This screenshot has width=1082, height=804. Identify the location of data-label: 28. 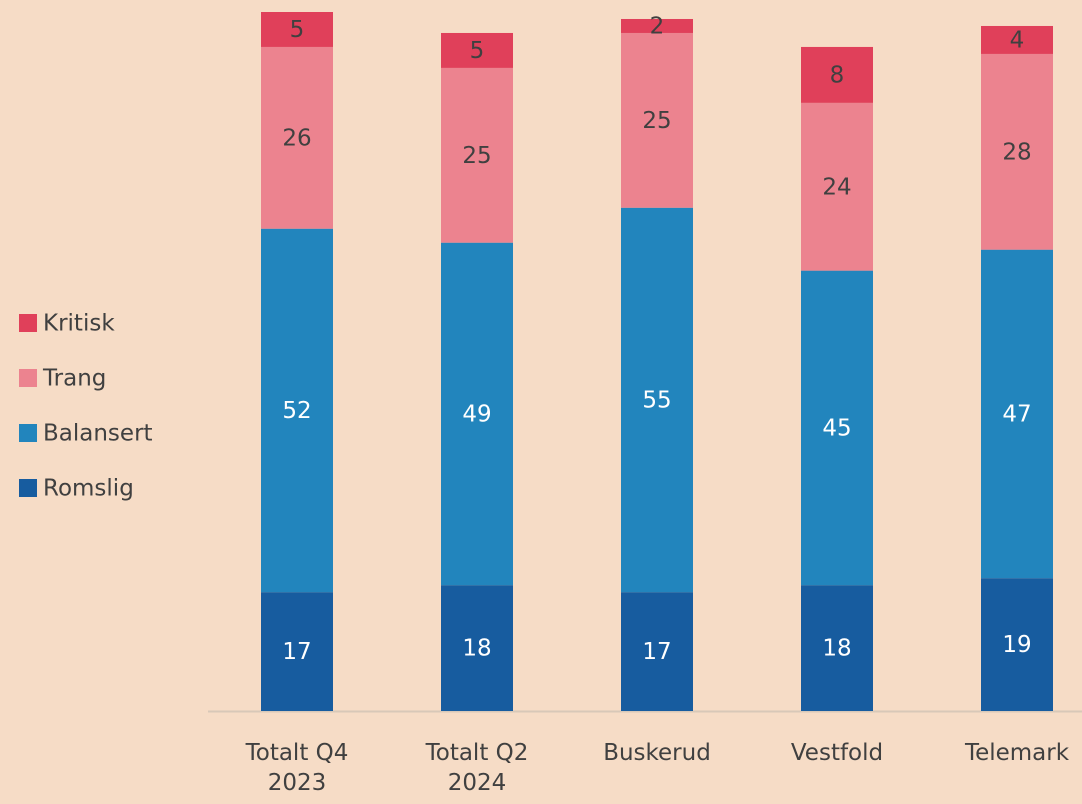
(1016, 152).